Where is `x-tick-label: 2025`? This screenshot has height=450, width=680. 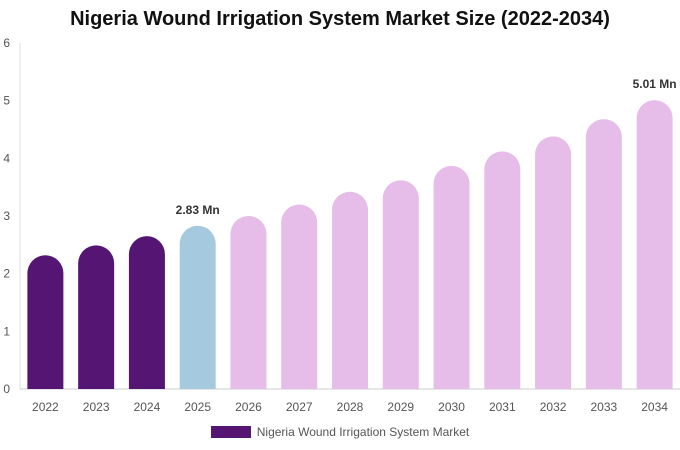
x-tick-label: 2025 is located at coordinates (197, 407).